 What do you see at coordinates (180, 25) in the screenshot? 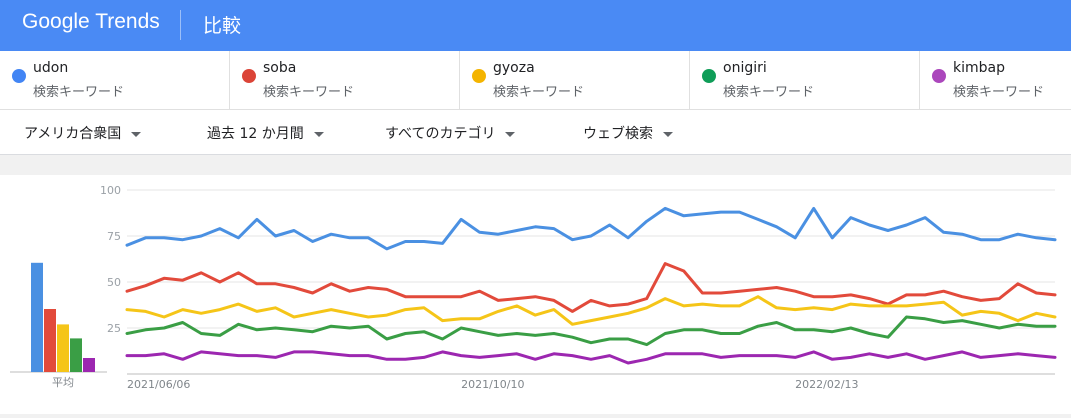
I see `header-divider` at bounding box center [180, 25].